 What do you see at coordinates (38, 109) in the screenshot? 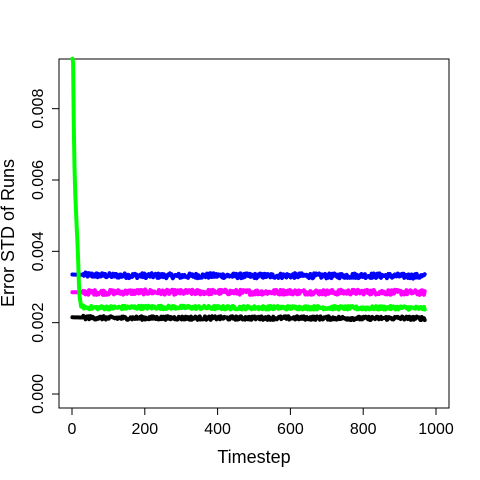
I see `y-tick-label: 0.008` at bounding box center [38, 109].